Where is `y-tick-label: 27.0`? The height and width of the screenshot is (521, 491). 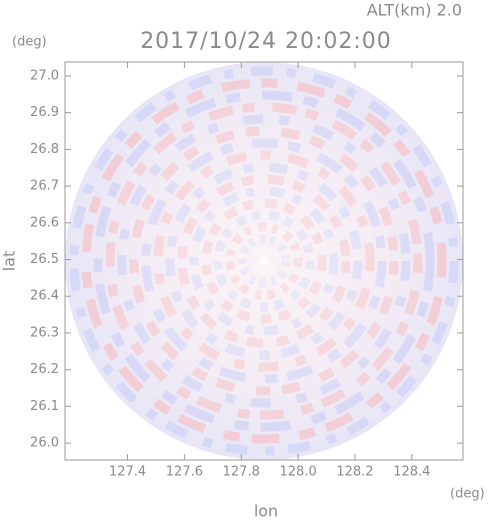
y-tick-label: 27.0 is located at coordinates (44, 75).